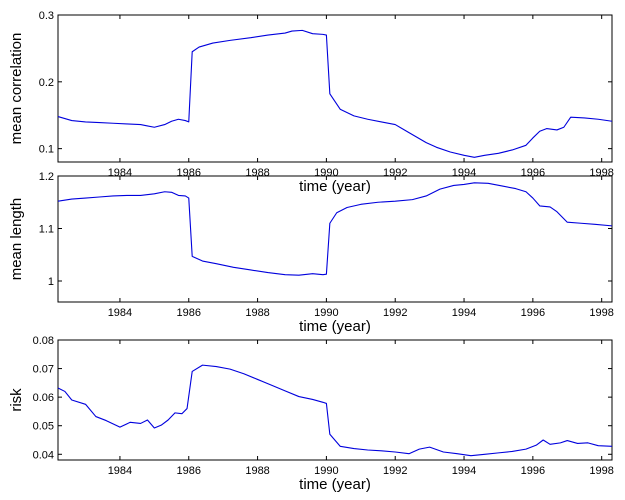  What do you see at coordinates (43, 341) in the screenshot?
I see `y-tick-label: 0.08` at bounding box center [43, 341].